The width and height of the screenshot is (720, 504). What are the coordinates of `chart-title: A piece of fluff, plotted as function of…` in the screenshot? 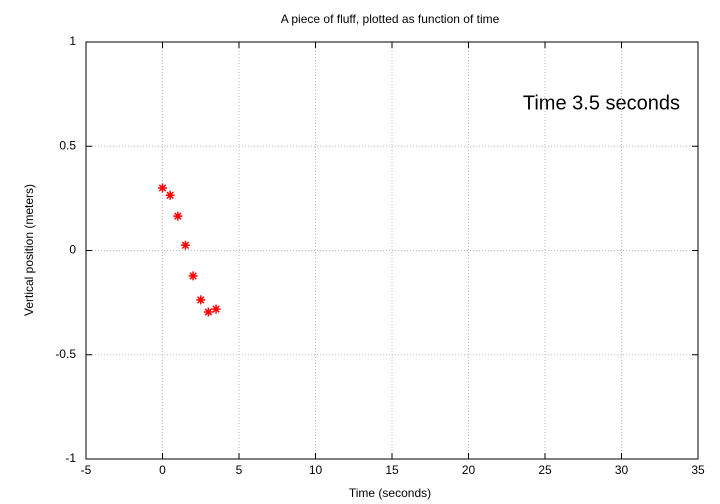 It's located at (390, 19).